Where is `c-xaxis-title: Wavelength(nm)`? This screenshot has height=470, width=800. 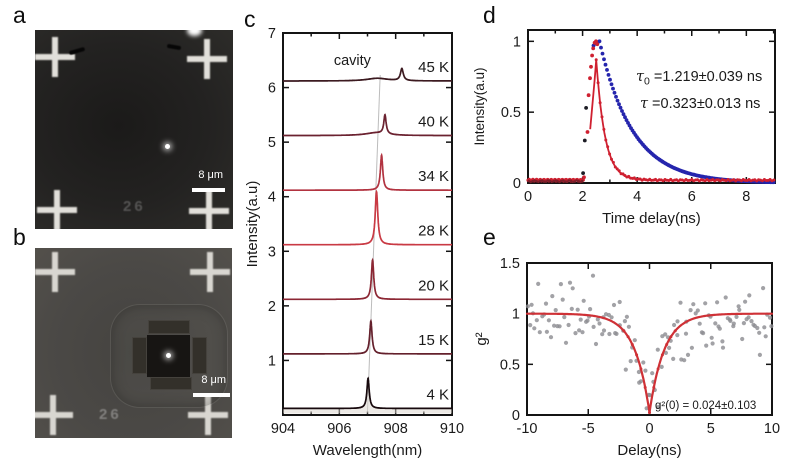
c-xaxis-title: Wavelength(nm) is located at coordinates (367, 450).